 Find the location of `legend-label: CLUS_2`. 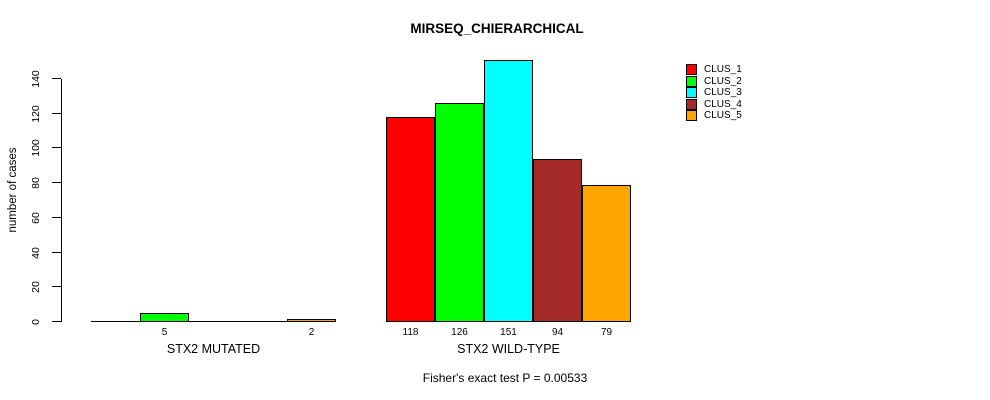

legend-label: CLUS_2 is located at coordinates (723, 81).